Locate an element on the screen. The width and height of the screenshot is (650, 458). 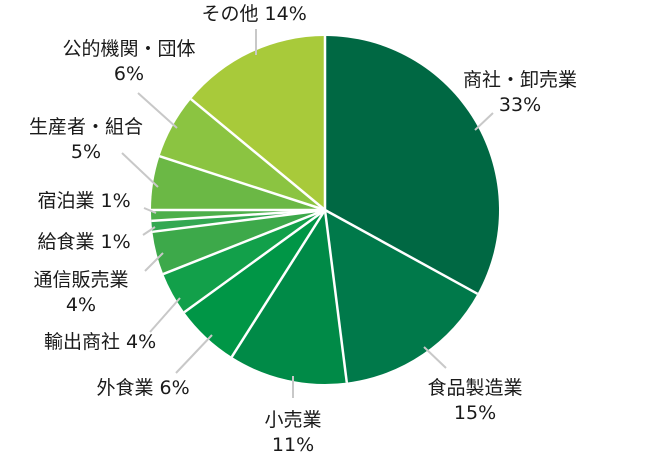
label-shosha-oroshiuri: 商社・卸売業 33% is located at coordinates (520, 93).